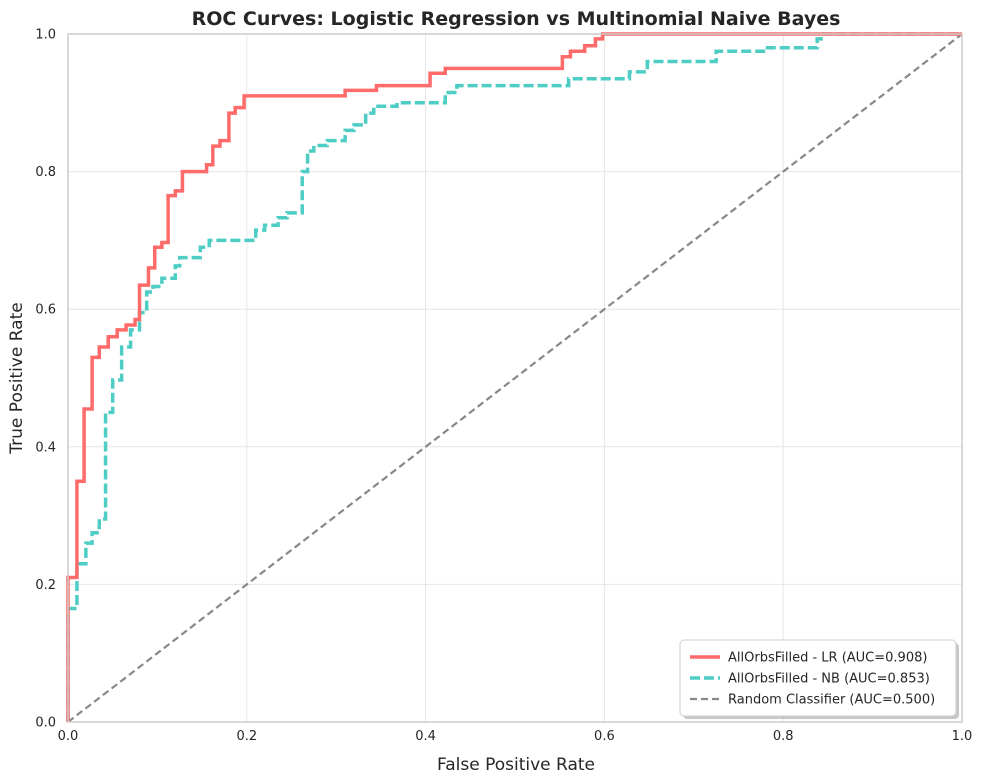 This screenshot has height=784, width=984. What do you see at coordinates (45, 35) in the screenshot?
I see `y-tick-label: 1.0` at bounding box center [45, 35].